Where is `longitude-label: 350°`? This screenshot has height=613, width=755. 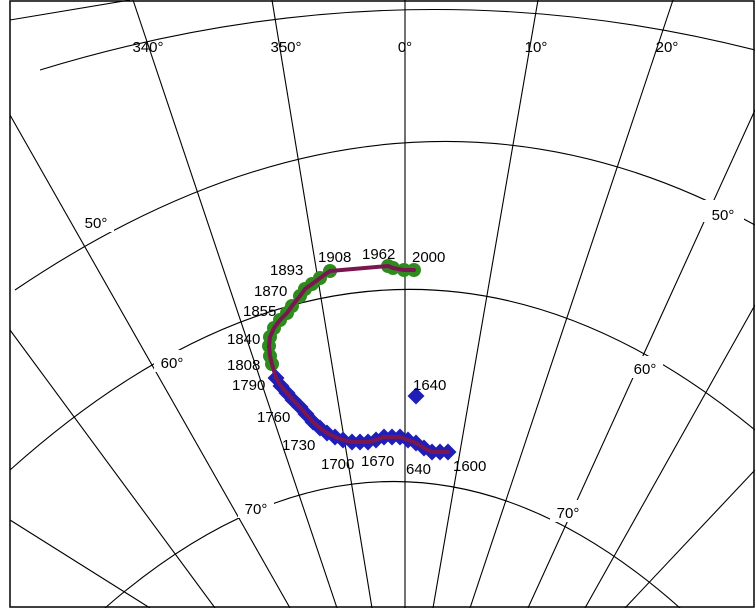
longitude-label: 350° is located at coordinates (285, 47).